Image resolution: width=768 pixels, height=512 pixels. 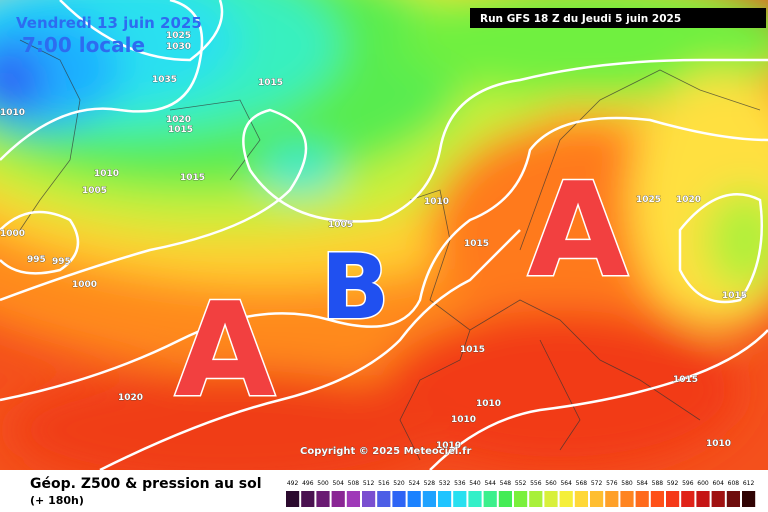 What do you see at coordinates (57, 500) in the screenshot?
I see `legend-lead: (+ 180h)` at bounding box center [57, 500].